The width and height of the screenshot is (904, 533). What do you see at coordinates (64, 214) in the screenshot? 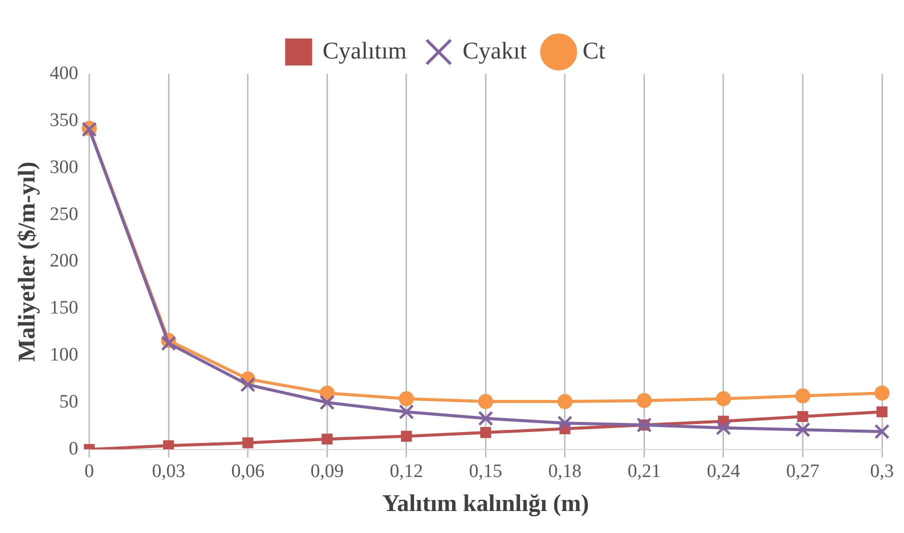
I see `y-tick-label: 250` at bounding box center [64, 214].